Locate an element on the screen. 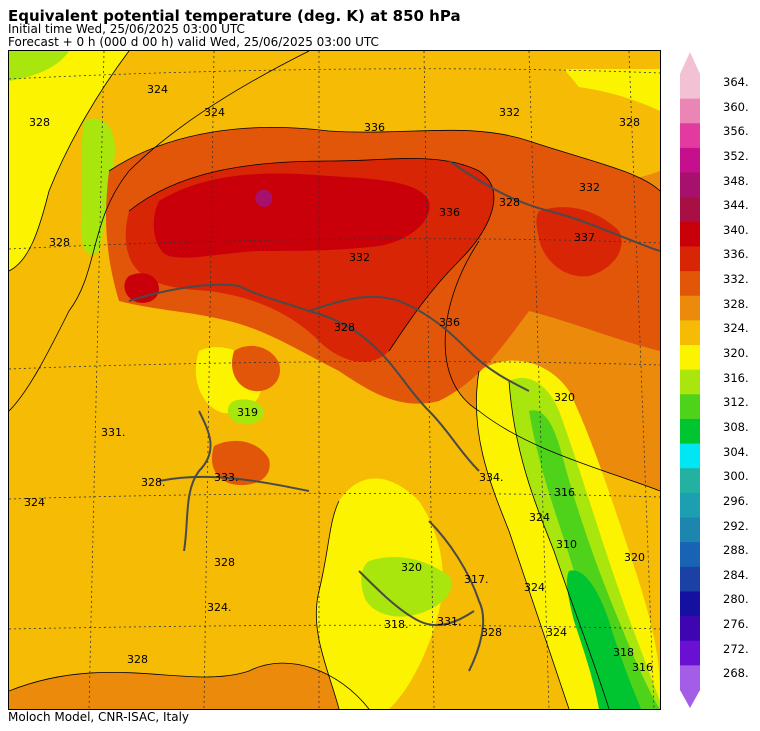 The image size is (760, 731). colorbar-tick-label: 292. is located at coordinates (736, 525).